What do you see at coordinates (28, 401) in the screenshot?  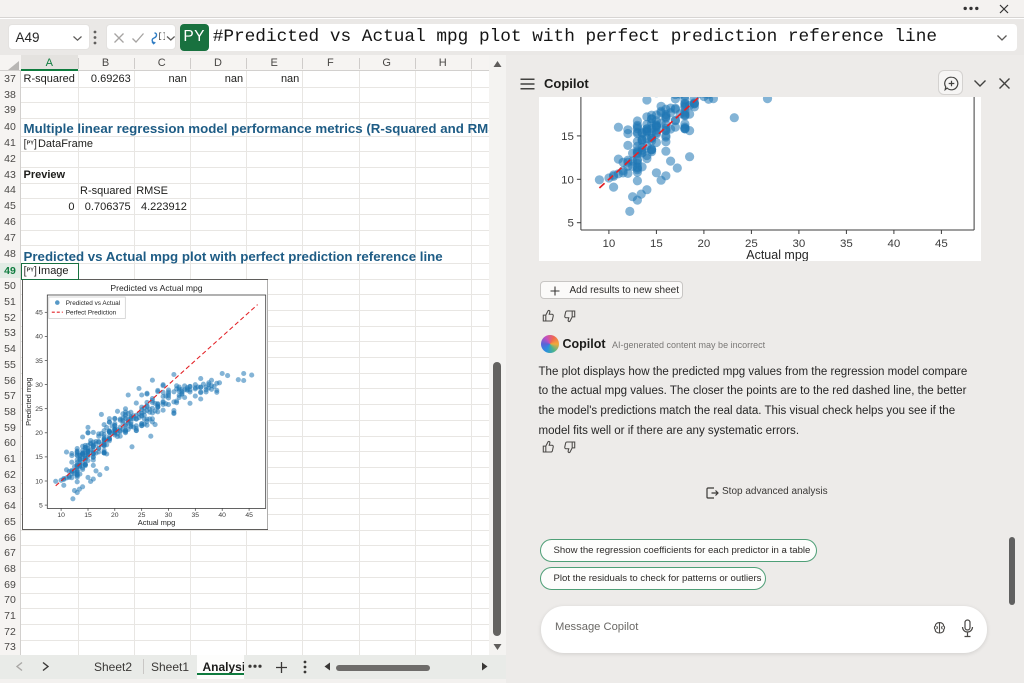 I see `svg-text: Predicted mpg` at bounding box center [28, 401].